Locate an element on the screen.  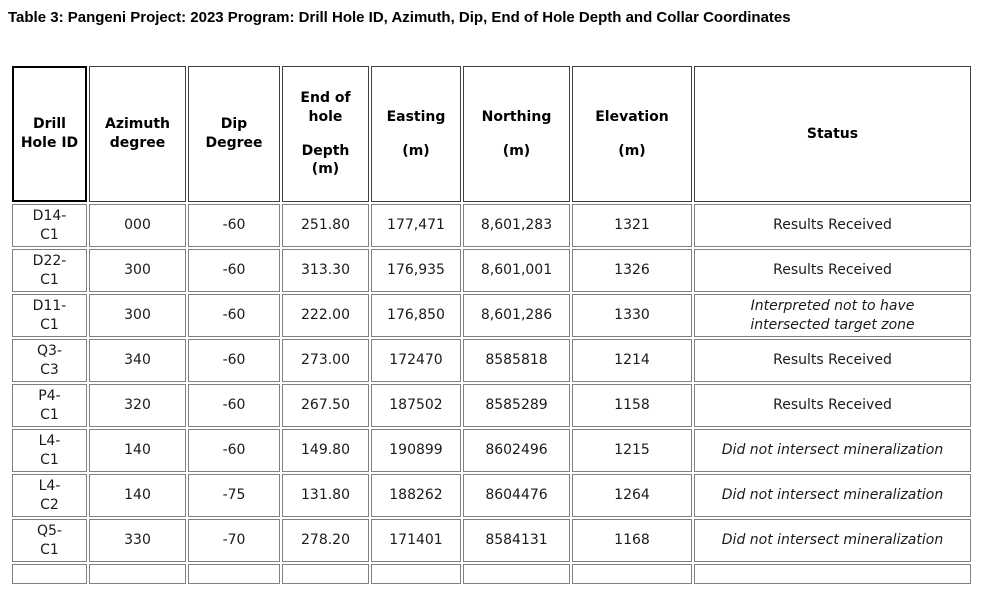
cell-northing: 8,601,286 is located at coordinates (516, 315).